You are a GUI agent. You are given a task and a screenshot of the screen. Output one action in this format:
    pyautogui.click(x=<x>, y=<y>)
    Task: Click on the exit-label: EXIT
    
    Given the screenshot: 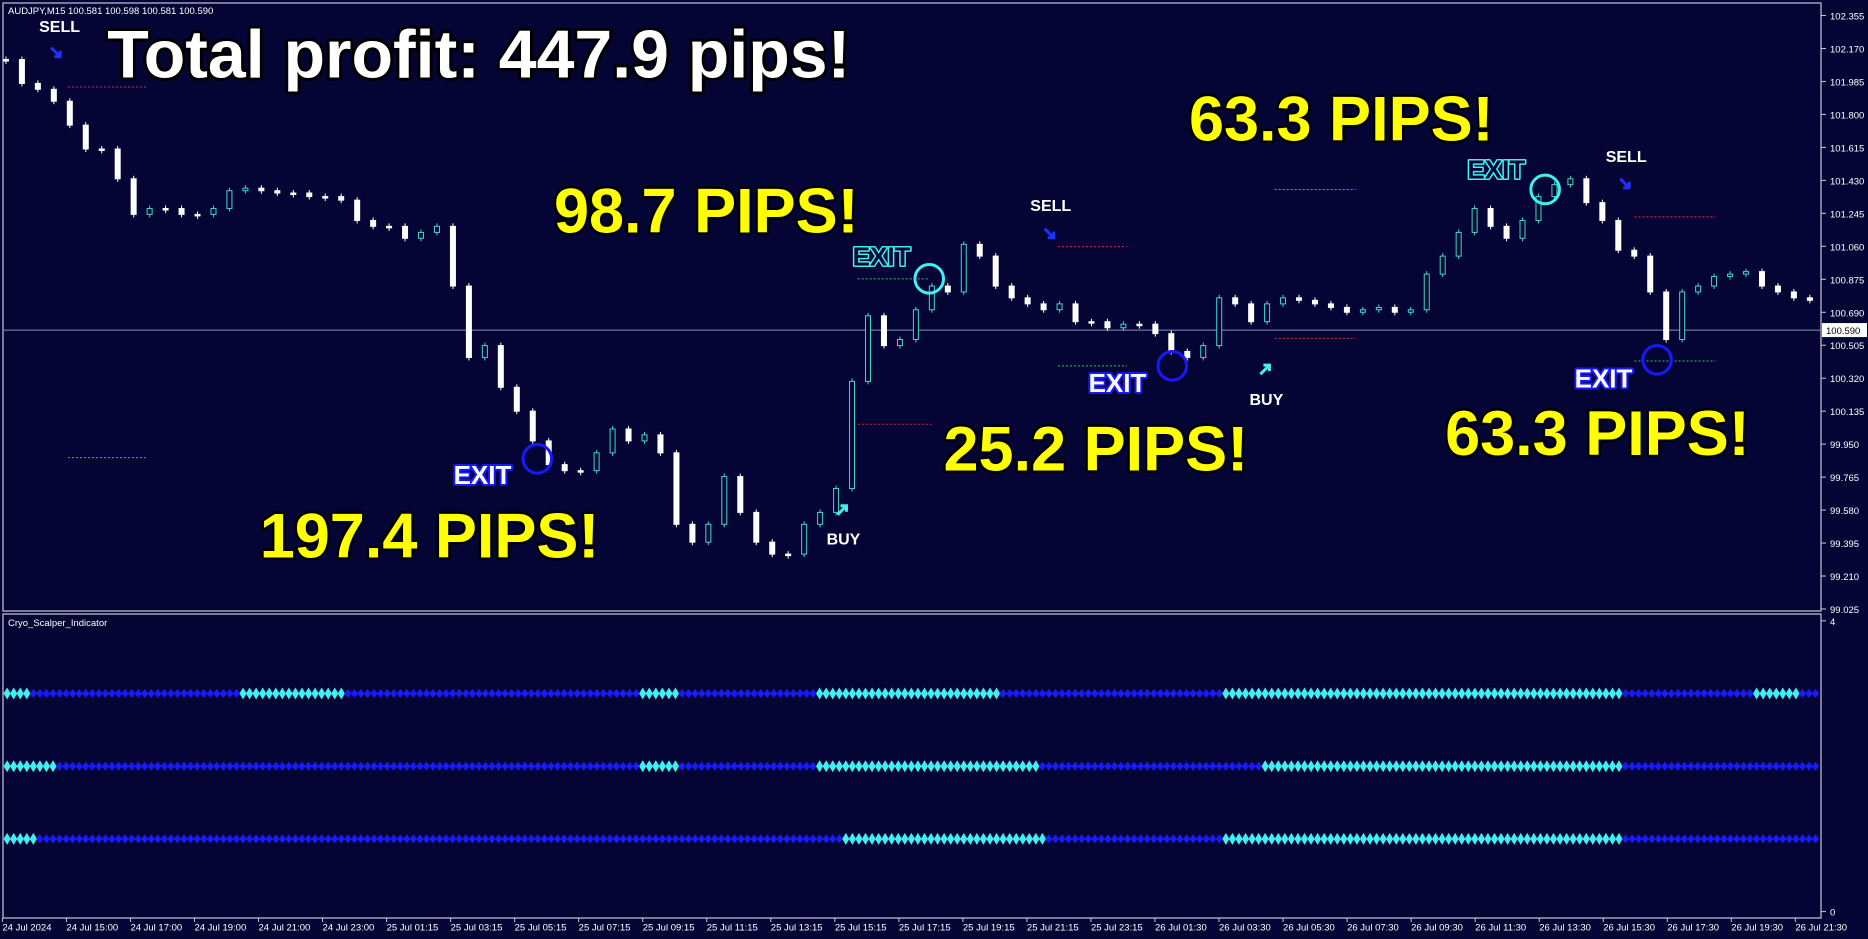 What is the action you would take?
    pyautogui.click(x=882, y=257)
    